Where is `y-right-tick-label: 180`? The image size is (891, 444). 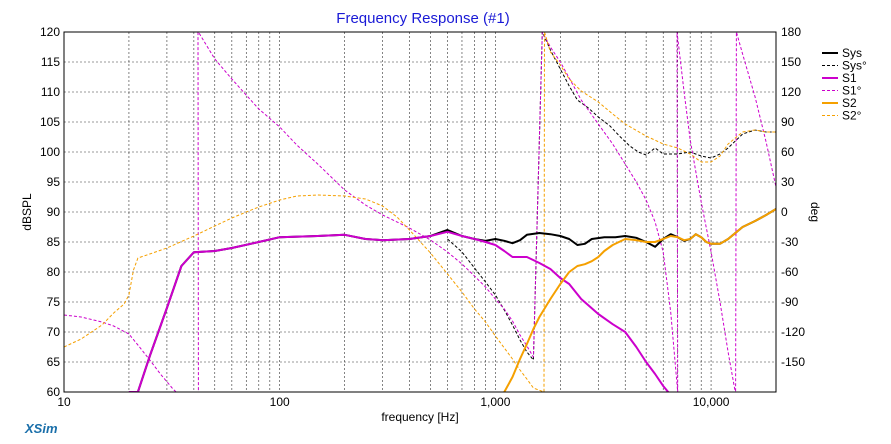
y-right-tick-label: 180 is located at coordinates (791, 32).